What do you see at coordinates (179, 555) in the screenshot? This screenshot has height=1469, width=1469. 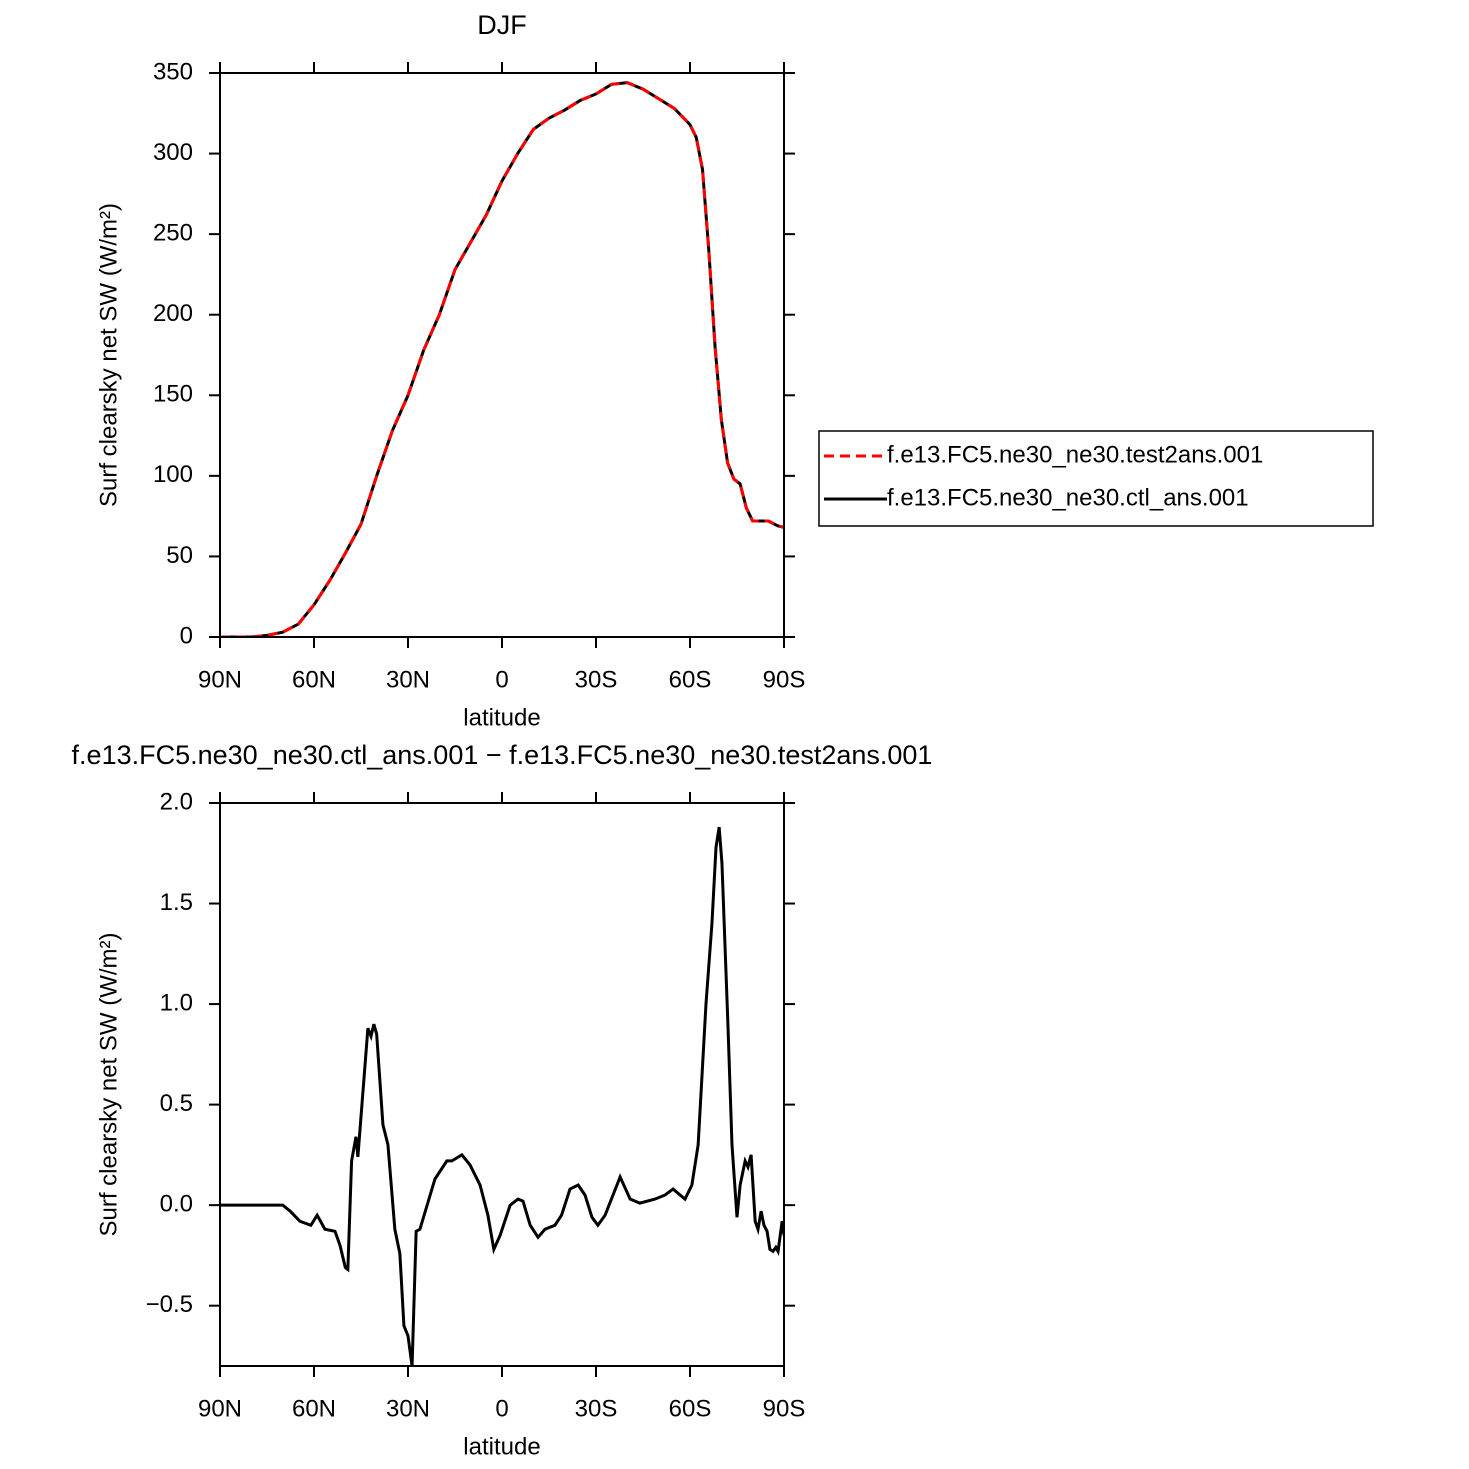 I see `y-tick-label: 50` at bounding box center [179, 555].